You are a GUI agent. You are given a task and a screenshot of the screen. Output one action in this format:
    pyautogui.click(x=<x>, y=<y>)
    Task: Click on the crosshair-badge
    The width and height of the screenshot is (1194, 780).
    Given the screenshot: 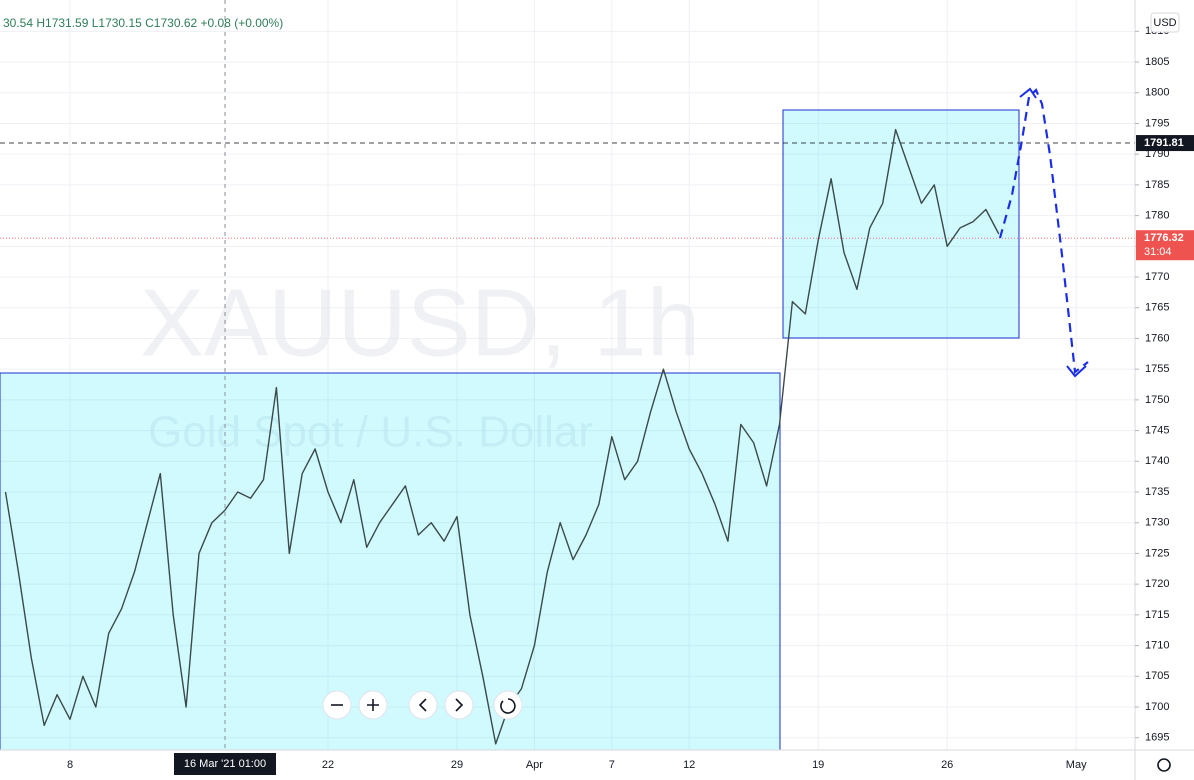 What is the action you would take?
    pyautogui.click(x=225, y=764)
    